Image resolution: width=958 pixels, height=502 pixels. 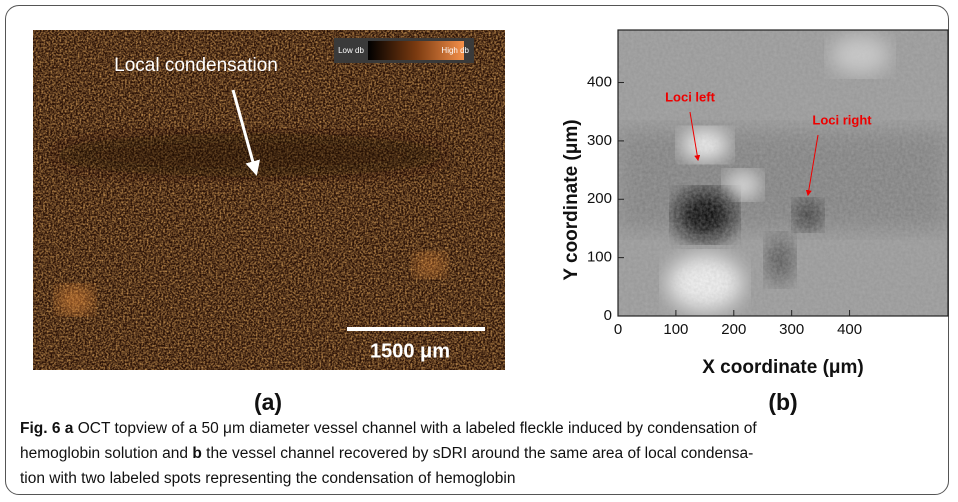 What do you see at coordinates (410, 351) in the screenshot?
I see `scale-bar-label: 1500 μm` at bounding box center [410, 351].